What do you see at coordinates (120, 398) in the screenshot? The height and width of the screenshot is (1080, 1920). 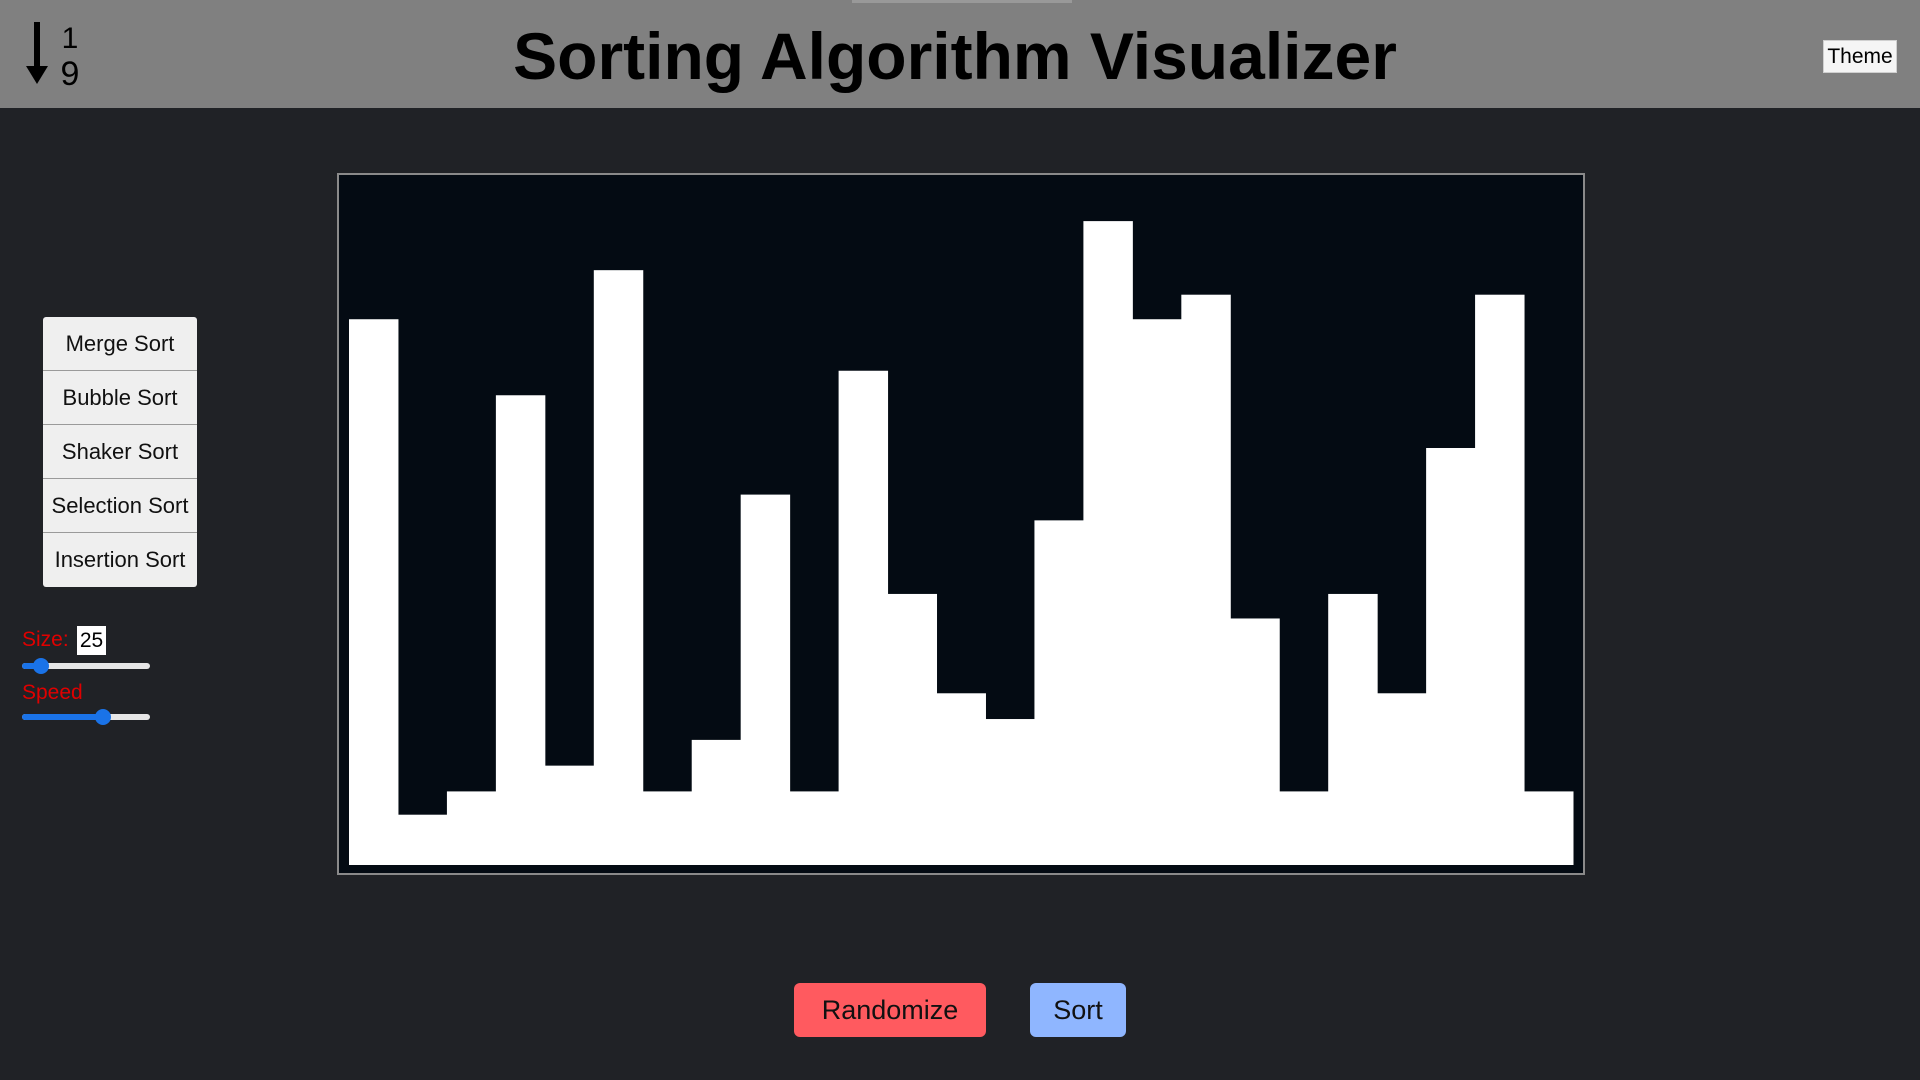 I see `bubble-sort-button: Bubble Sort` at bounding box center [120, 398].